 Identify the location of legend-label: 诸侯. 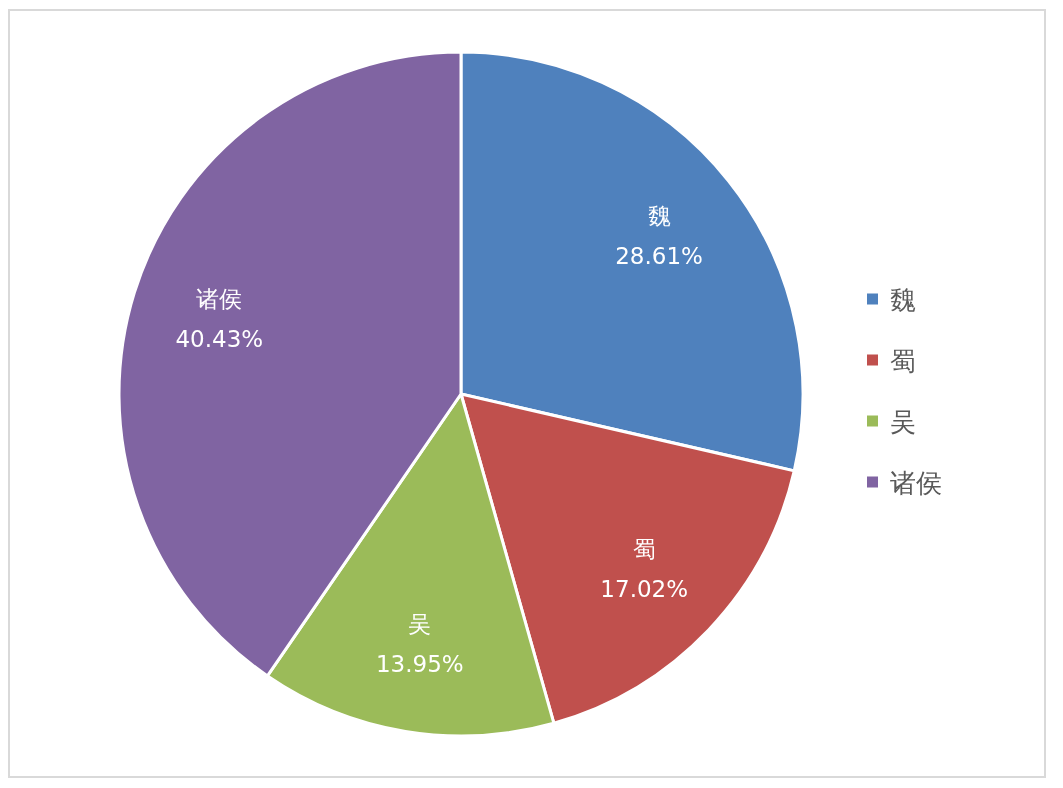
(916, 482).